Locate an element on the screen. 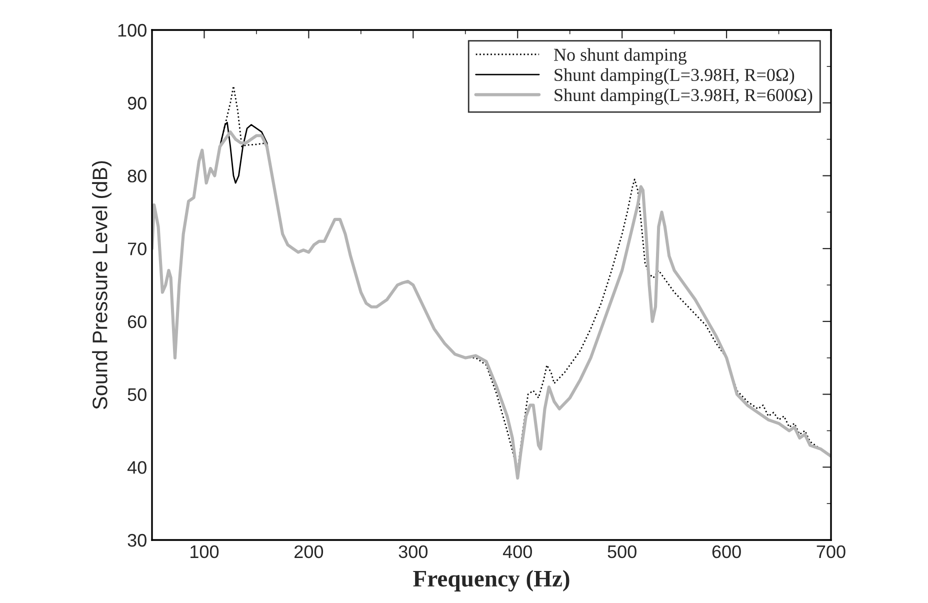 This screenshot has width=928, height=603. x-tick-label: 500 is located at coordinates (622, 551).